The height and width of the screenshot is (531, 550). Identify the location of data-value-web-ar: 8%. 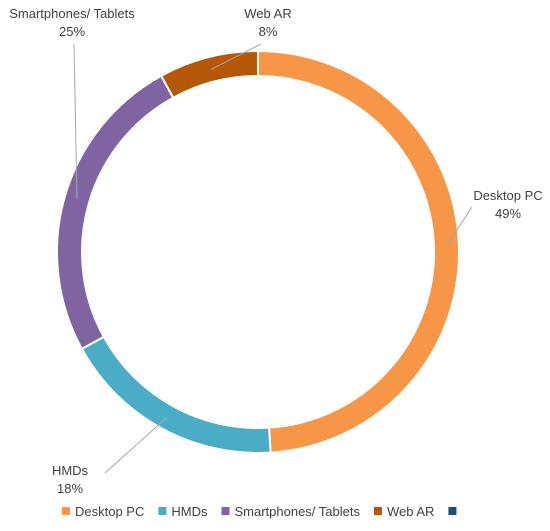
(268, 31).